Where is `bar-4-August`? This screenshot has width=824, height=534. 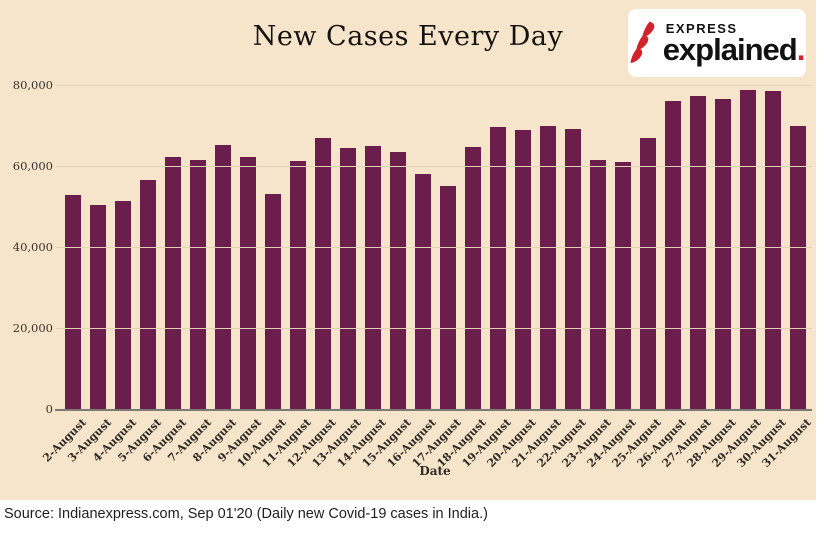
bar-4-August is located at coordinates (122, 305).